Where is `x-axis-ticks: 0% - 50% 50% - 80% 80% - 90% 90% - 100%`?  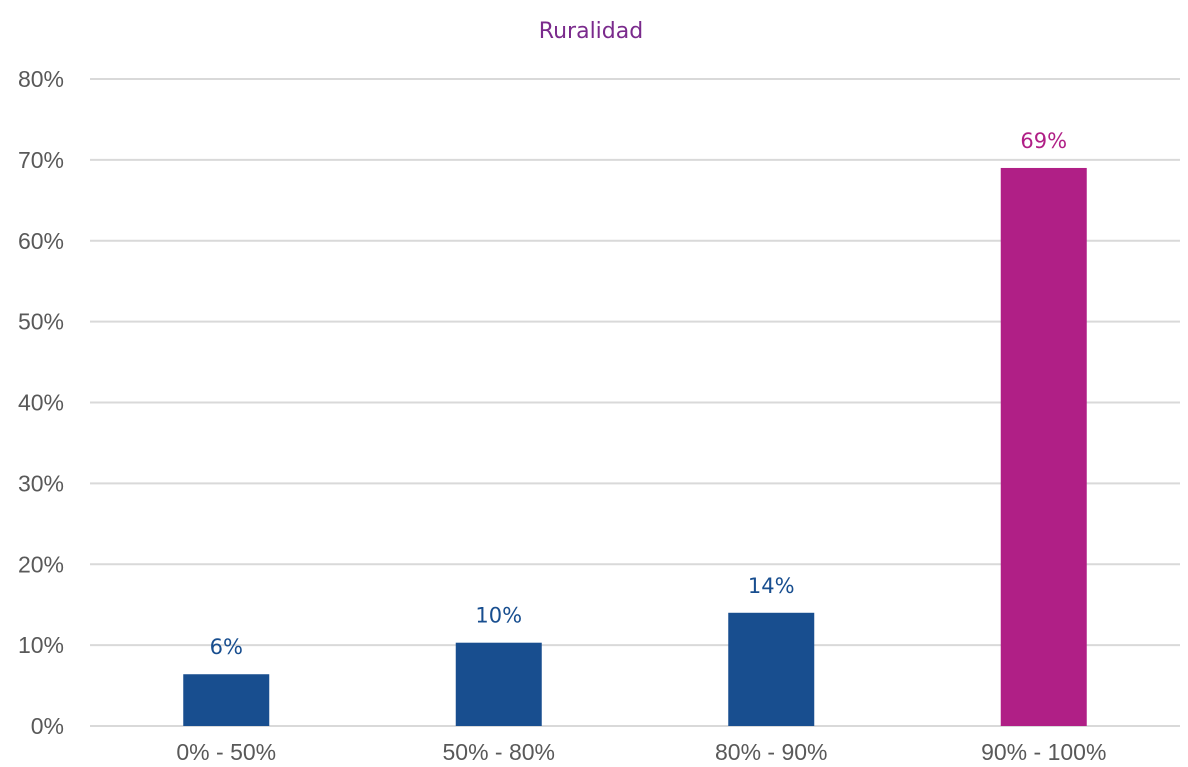
x-axis-ticks: 0% - 50% 50% - 80% 80% - 90% 90% - 100% is located at coordinates (641, 752).